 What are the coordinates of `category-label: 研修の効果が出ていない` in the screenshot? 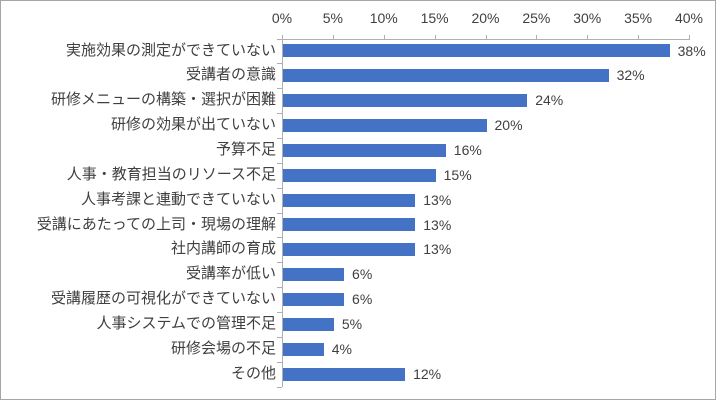 It's located at (193, 125).